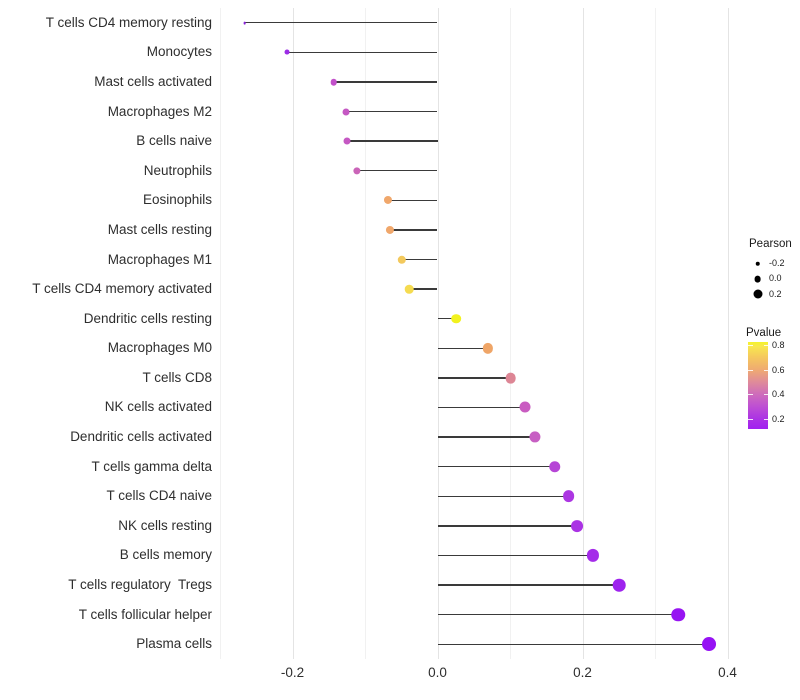 Image resolution: width=800 pixels, height=700 pixels. Describe the element at coordinates (145, 614) in the screenshot. I see `y-axis-label: T cells follicular helper` at that location.